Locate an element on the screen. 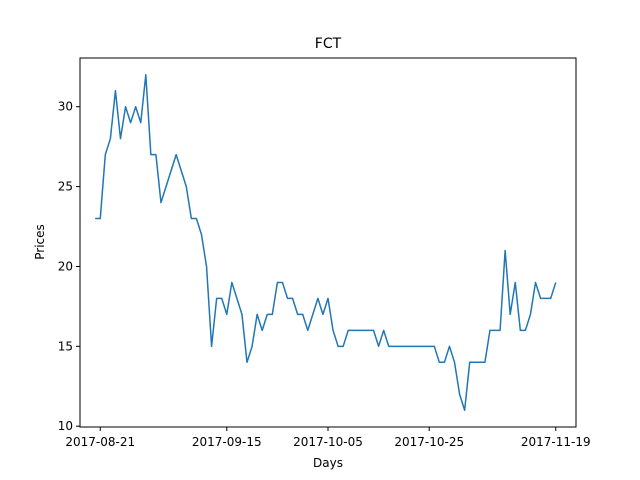 The height and width of the screenshot is (480, 640). x-tick-label: 2017-08-21 is located at coordinates (100, 442).